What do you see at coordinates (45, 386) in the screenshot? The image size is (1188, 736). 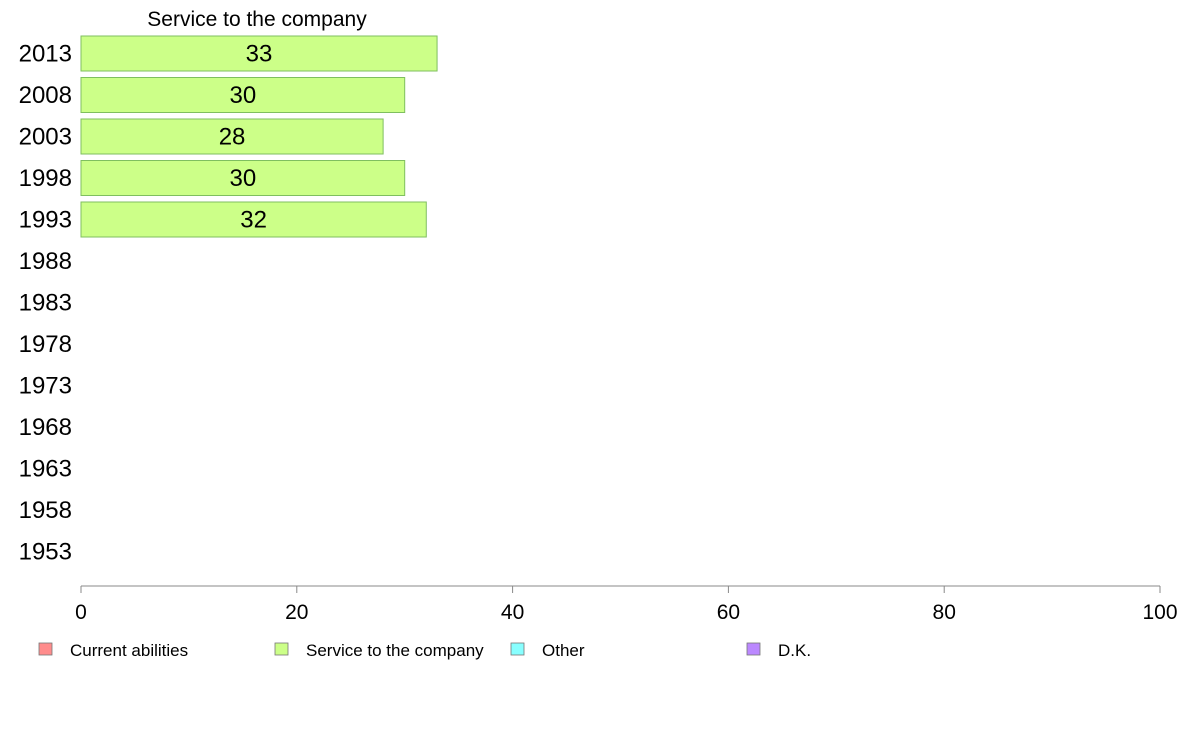 I see `category-label: 1973` at bounding box center [45, 386].